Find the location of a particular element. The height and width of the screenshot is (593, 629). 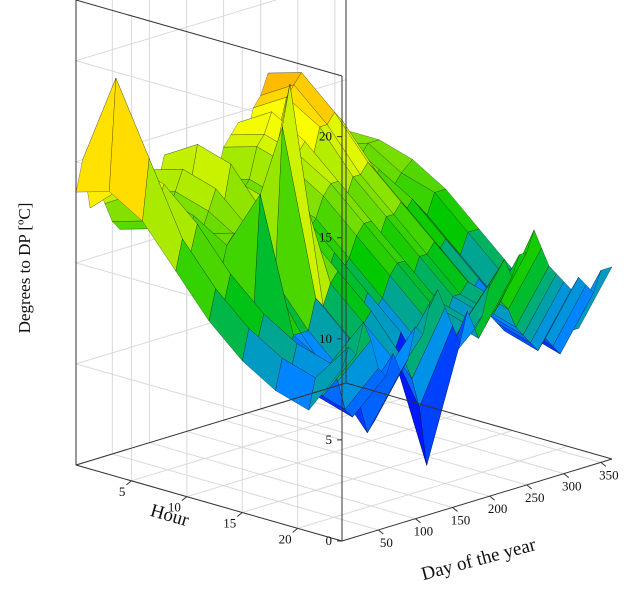

y-tick-label: 20 is located at coordinates (285, 538).